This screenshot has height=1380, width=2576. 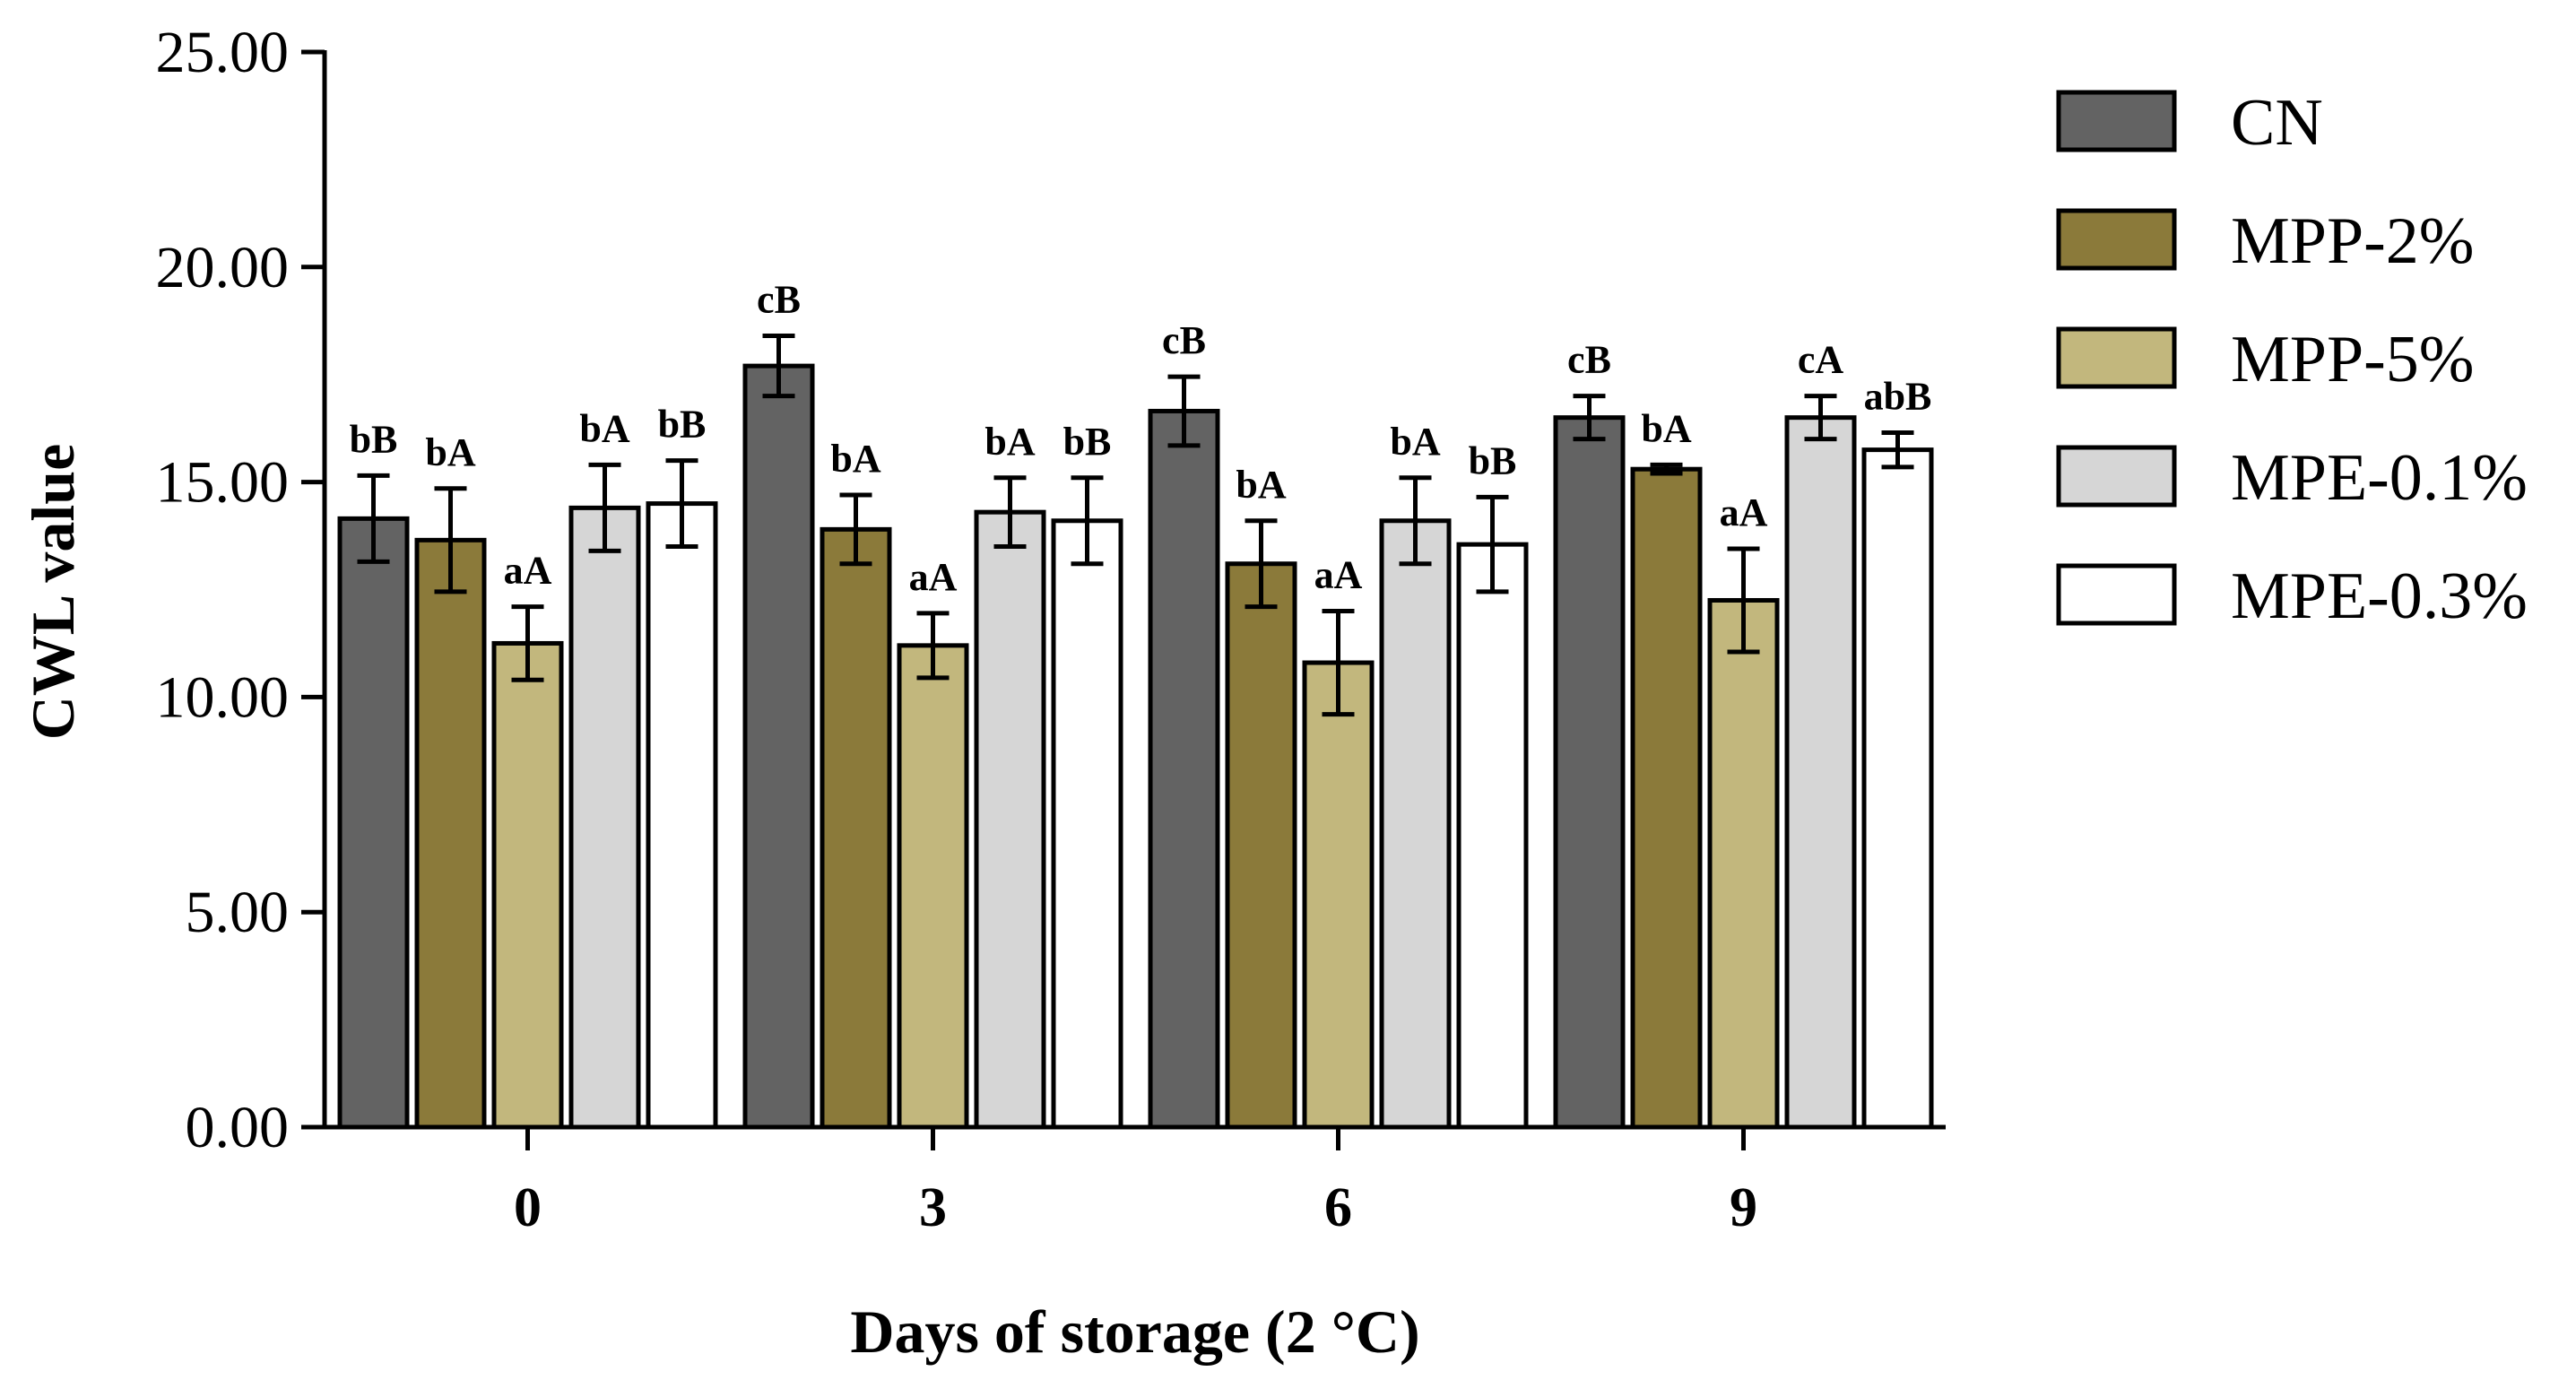 What do you see at coordinates (223, 697) in the screenshot?
I see `y-tick-label: 10.00` at bounding box center [223, 697].